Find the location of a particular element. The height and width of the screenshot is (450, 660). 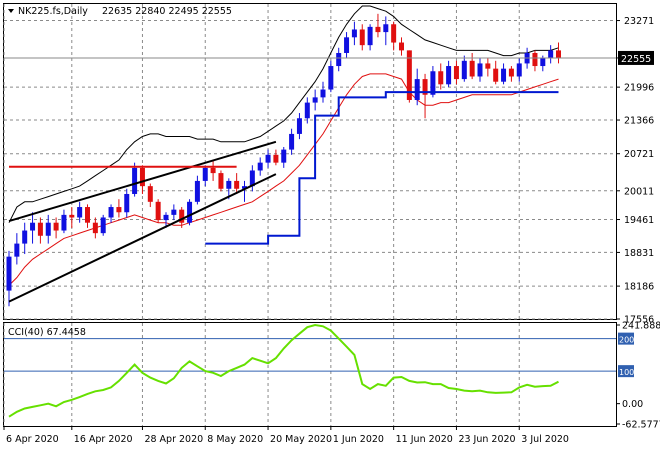

x-tick-label: 6 Apr 2020 is located at coordinates (32, 439).